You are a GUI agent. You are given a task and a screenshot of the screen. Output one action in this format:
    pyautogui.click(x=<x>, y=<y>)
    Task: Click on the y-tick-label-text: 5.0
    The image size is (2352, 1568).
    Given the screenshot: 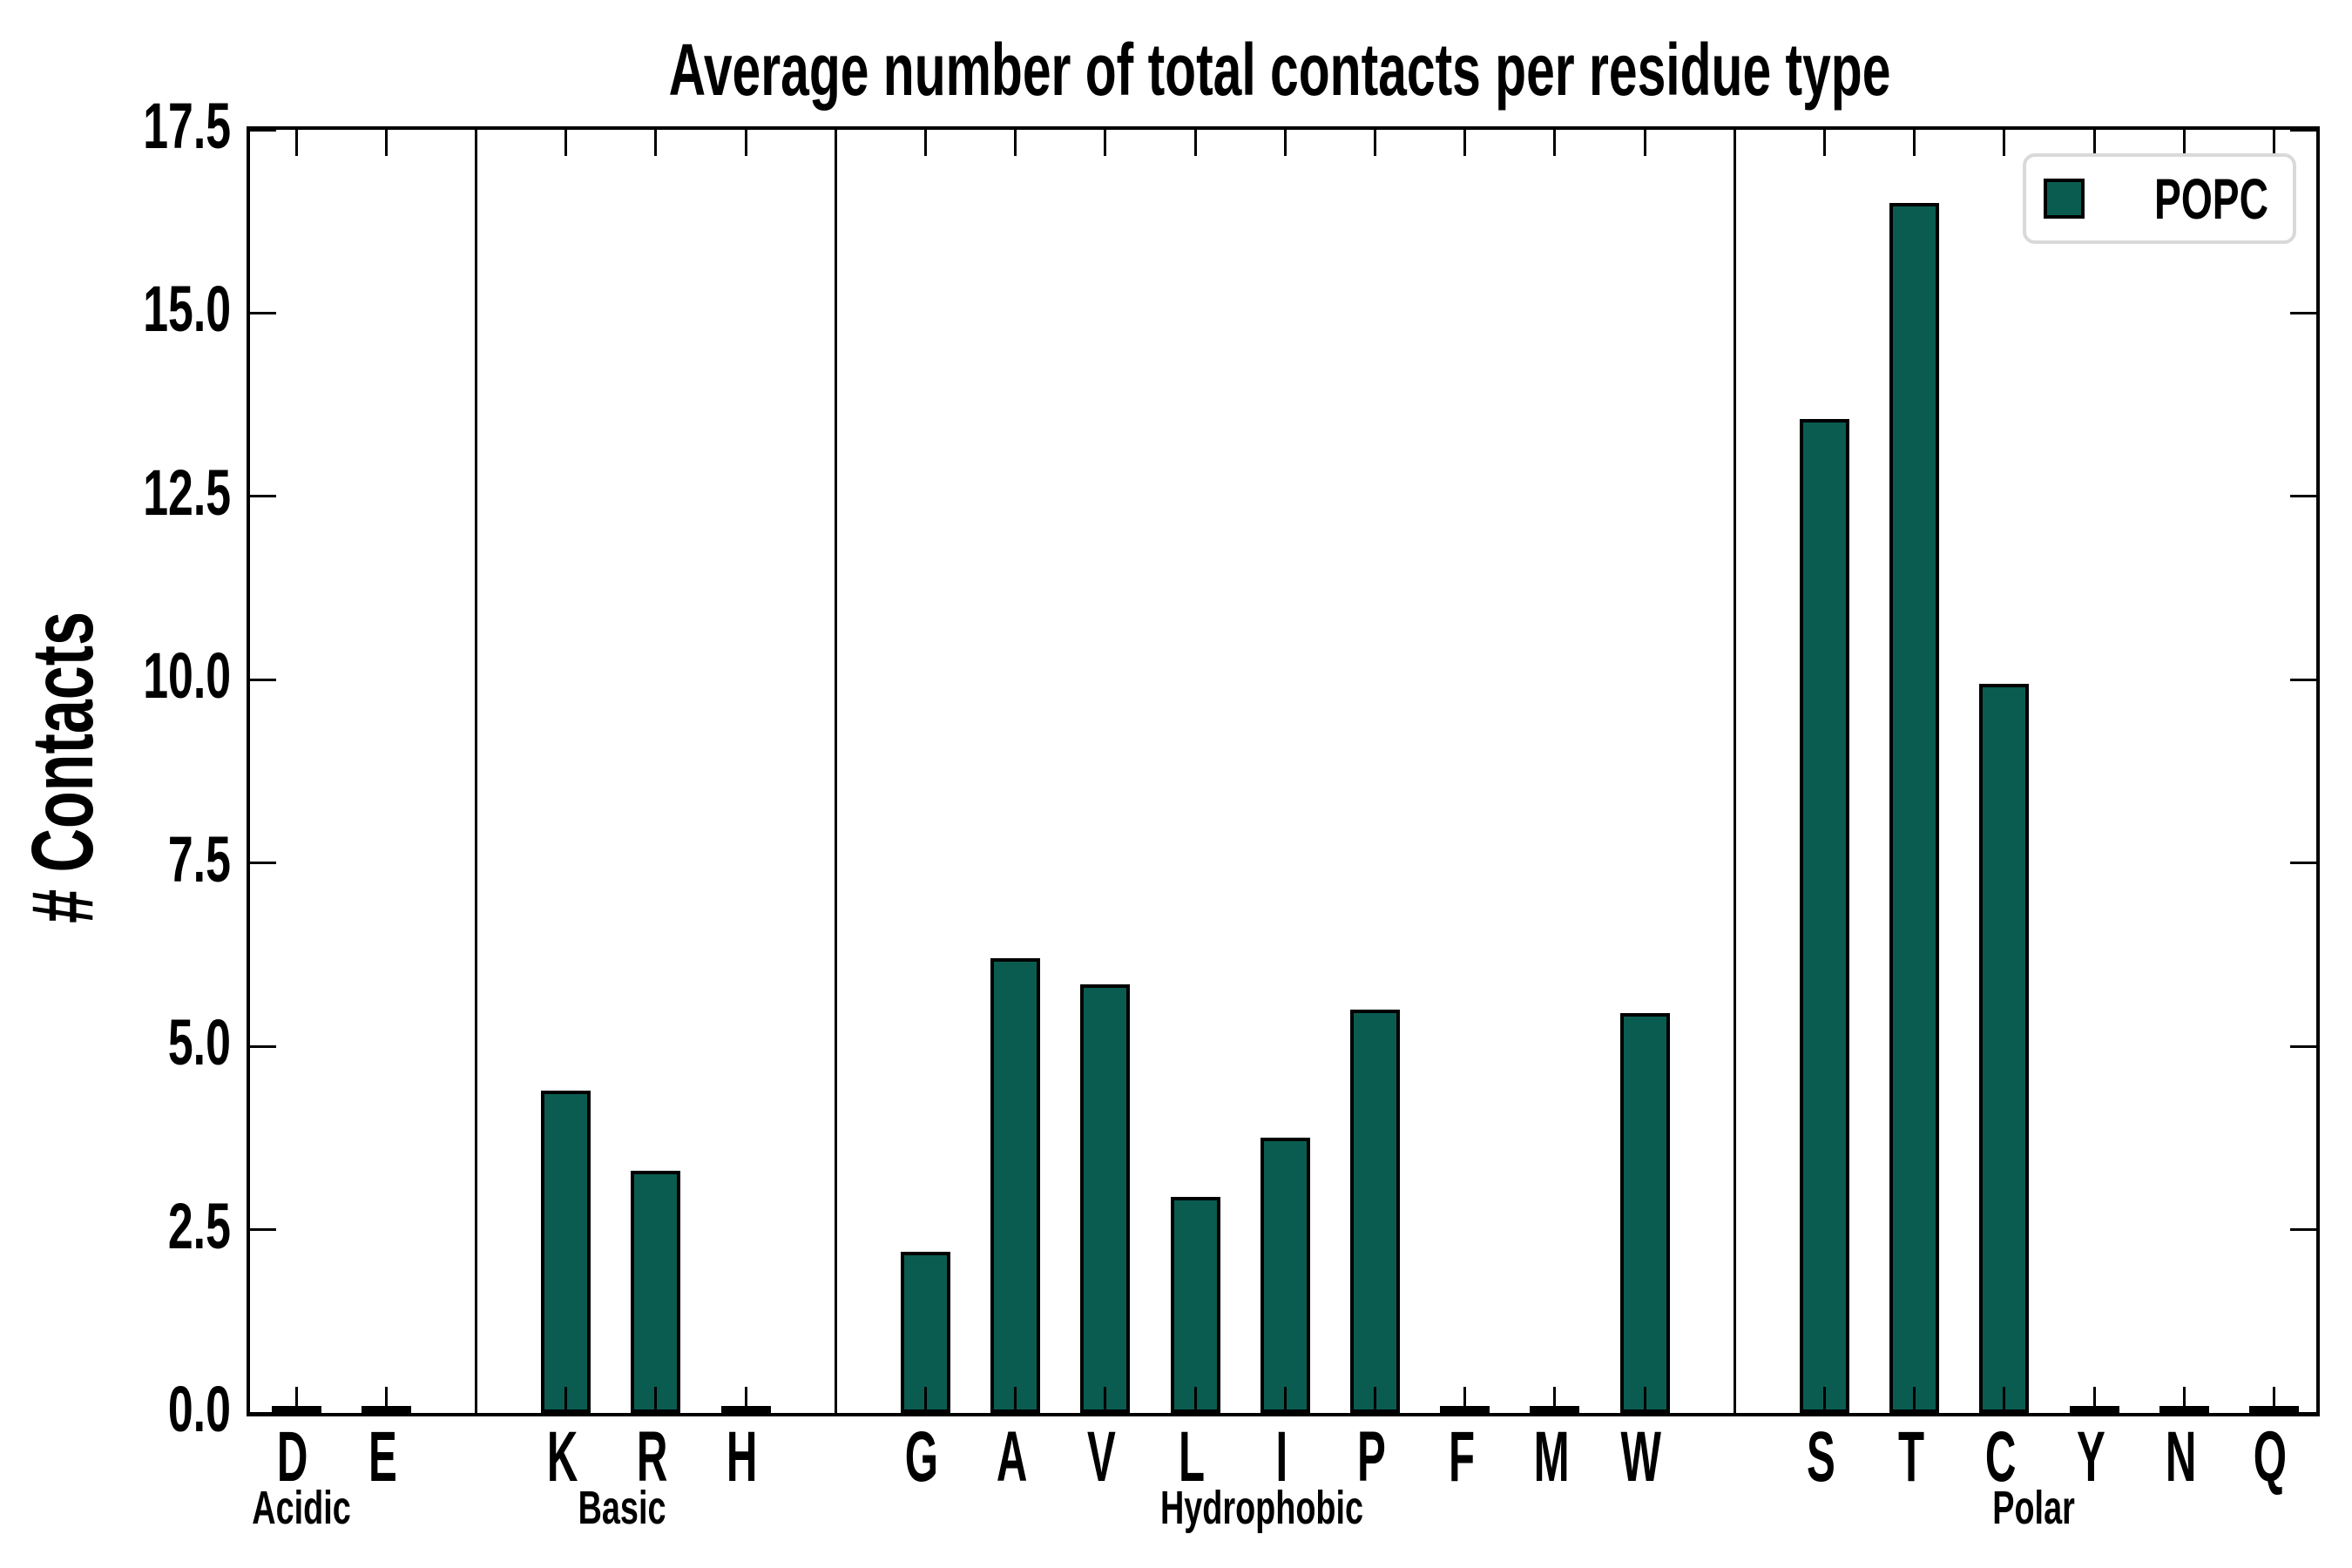 What is the action you would take?
    pyautogui.click(x=199, y=1042)
    